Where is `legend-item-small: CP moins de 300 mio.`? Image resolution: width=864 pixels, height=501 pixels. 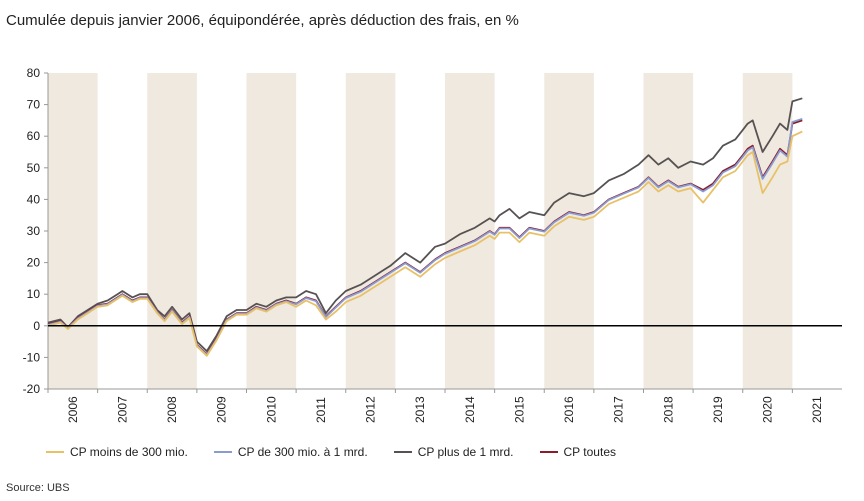 legend-item-small: CP moins de 300 mio. is located at coordinates (117, 452).